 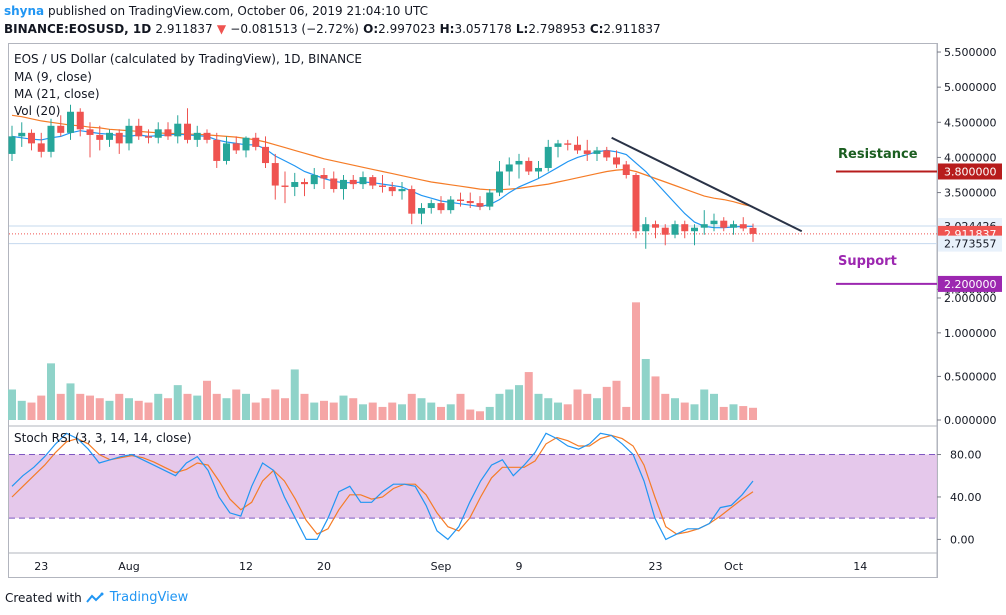 I want to click on symbol-name: BINANCE:EOSUSD, 1D, so click(x=78, y=29).